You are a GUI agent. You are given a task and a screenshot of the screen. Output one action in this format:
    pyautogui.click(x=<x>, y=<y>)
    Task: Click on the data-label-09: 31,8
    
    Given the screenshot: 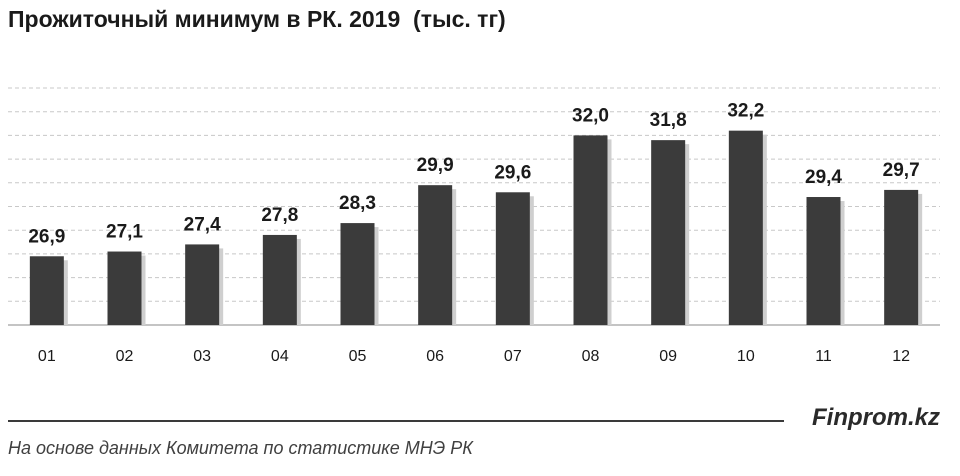 What is the action you would take?
    pyautogui.click(x=668, y=120)
    